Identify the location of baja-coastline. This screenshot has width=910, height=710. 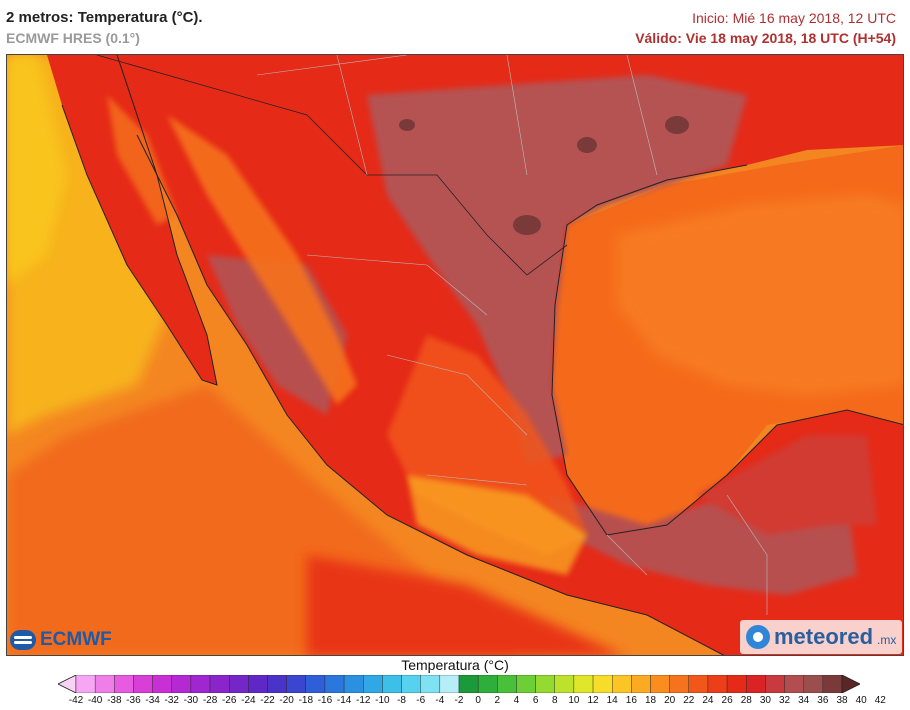
(139, 220).